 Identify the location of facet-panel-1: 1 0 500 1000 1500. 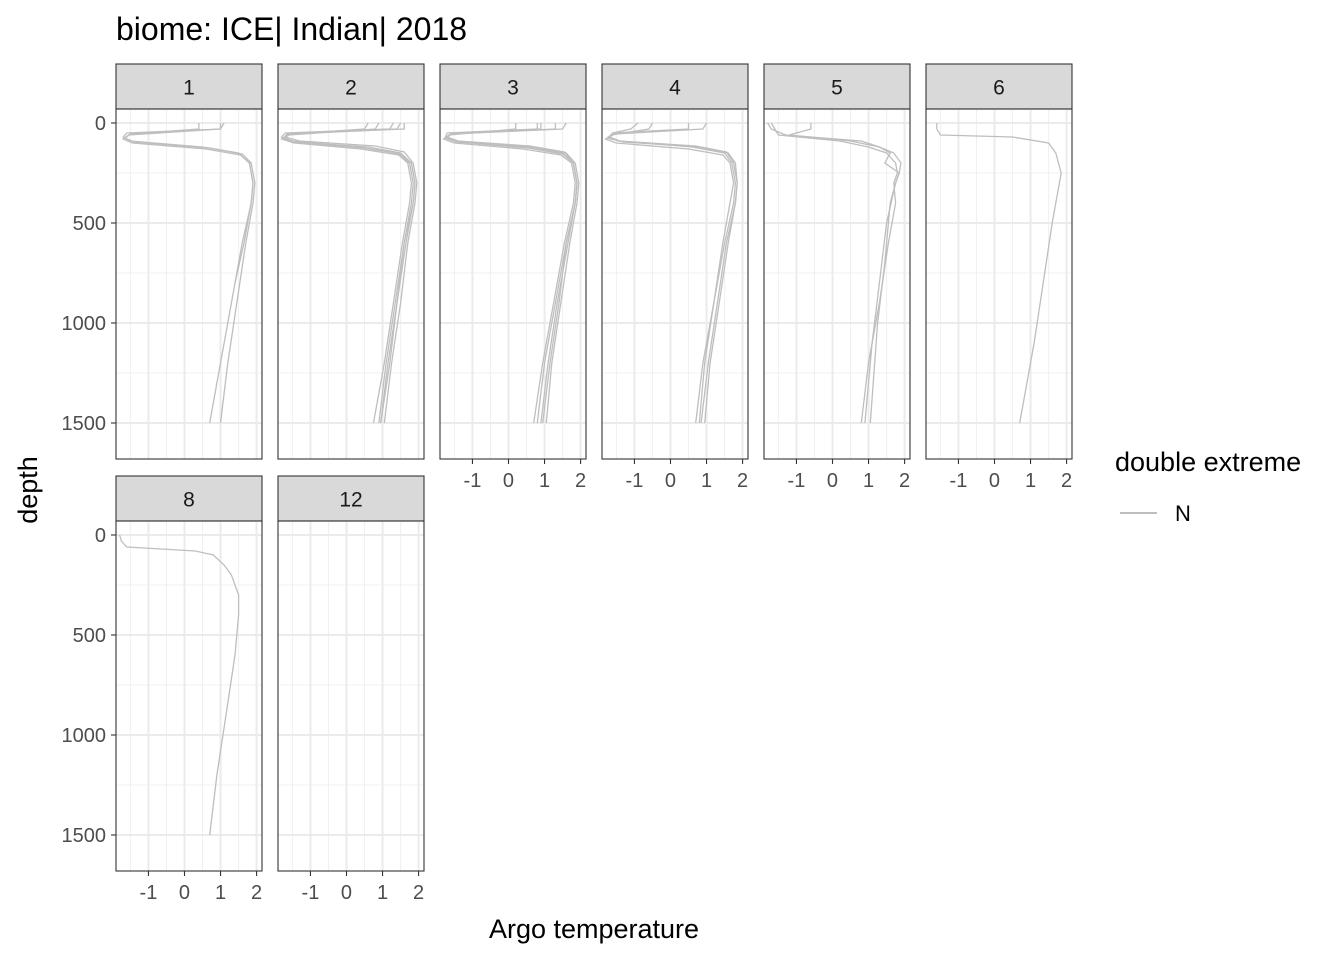
(162, 261).